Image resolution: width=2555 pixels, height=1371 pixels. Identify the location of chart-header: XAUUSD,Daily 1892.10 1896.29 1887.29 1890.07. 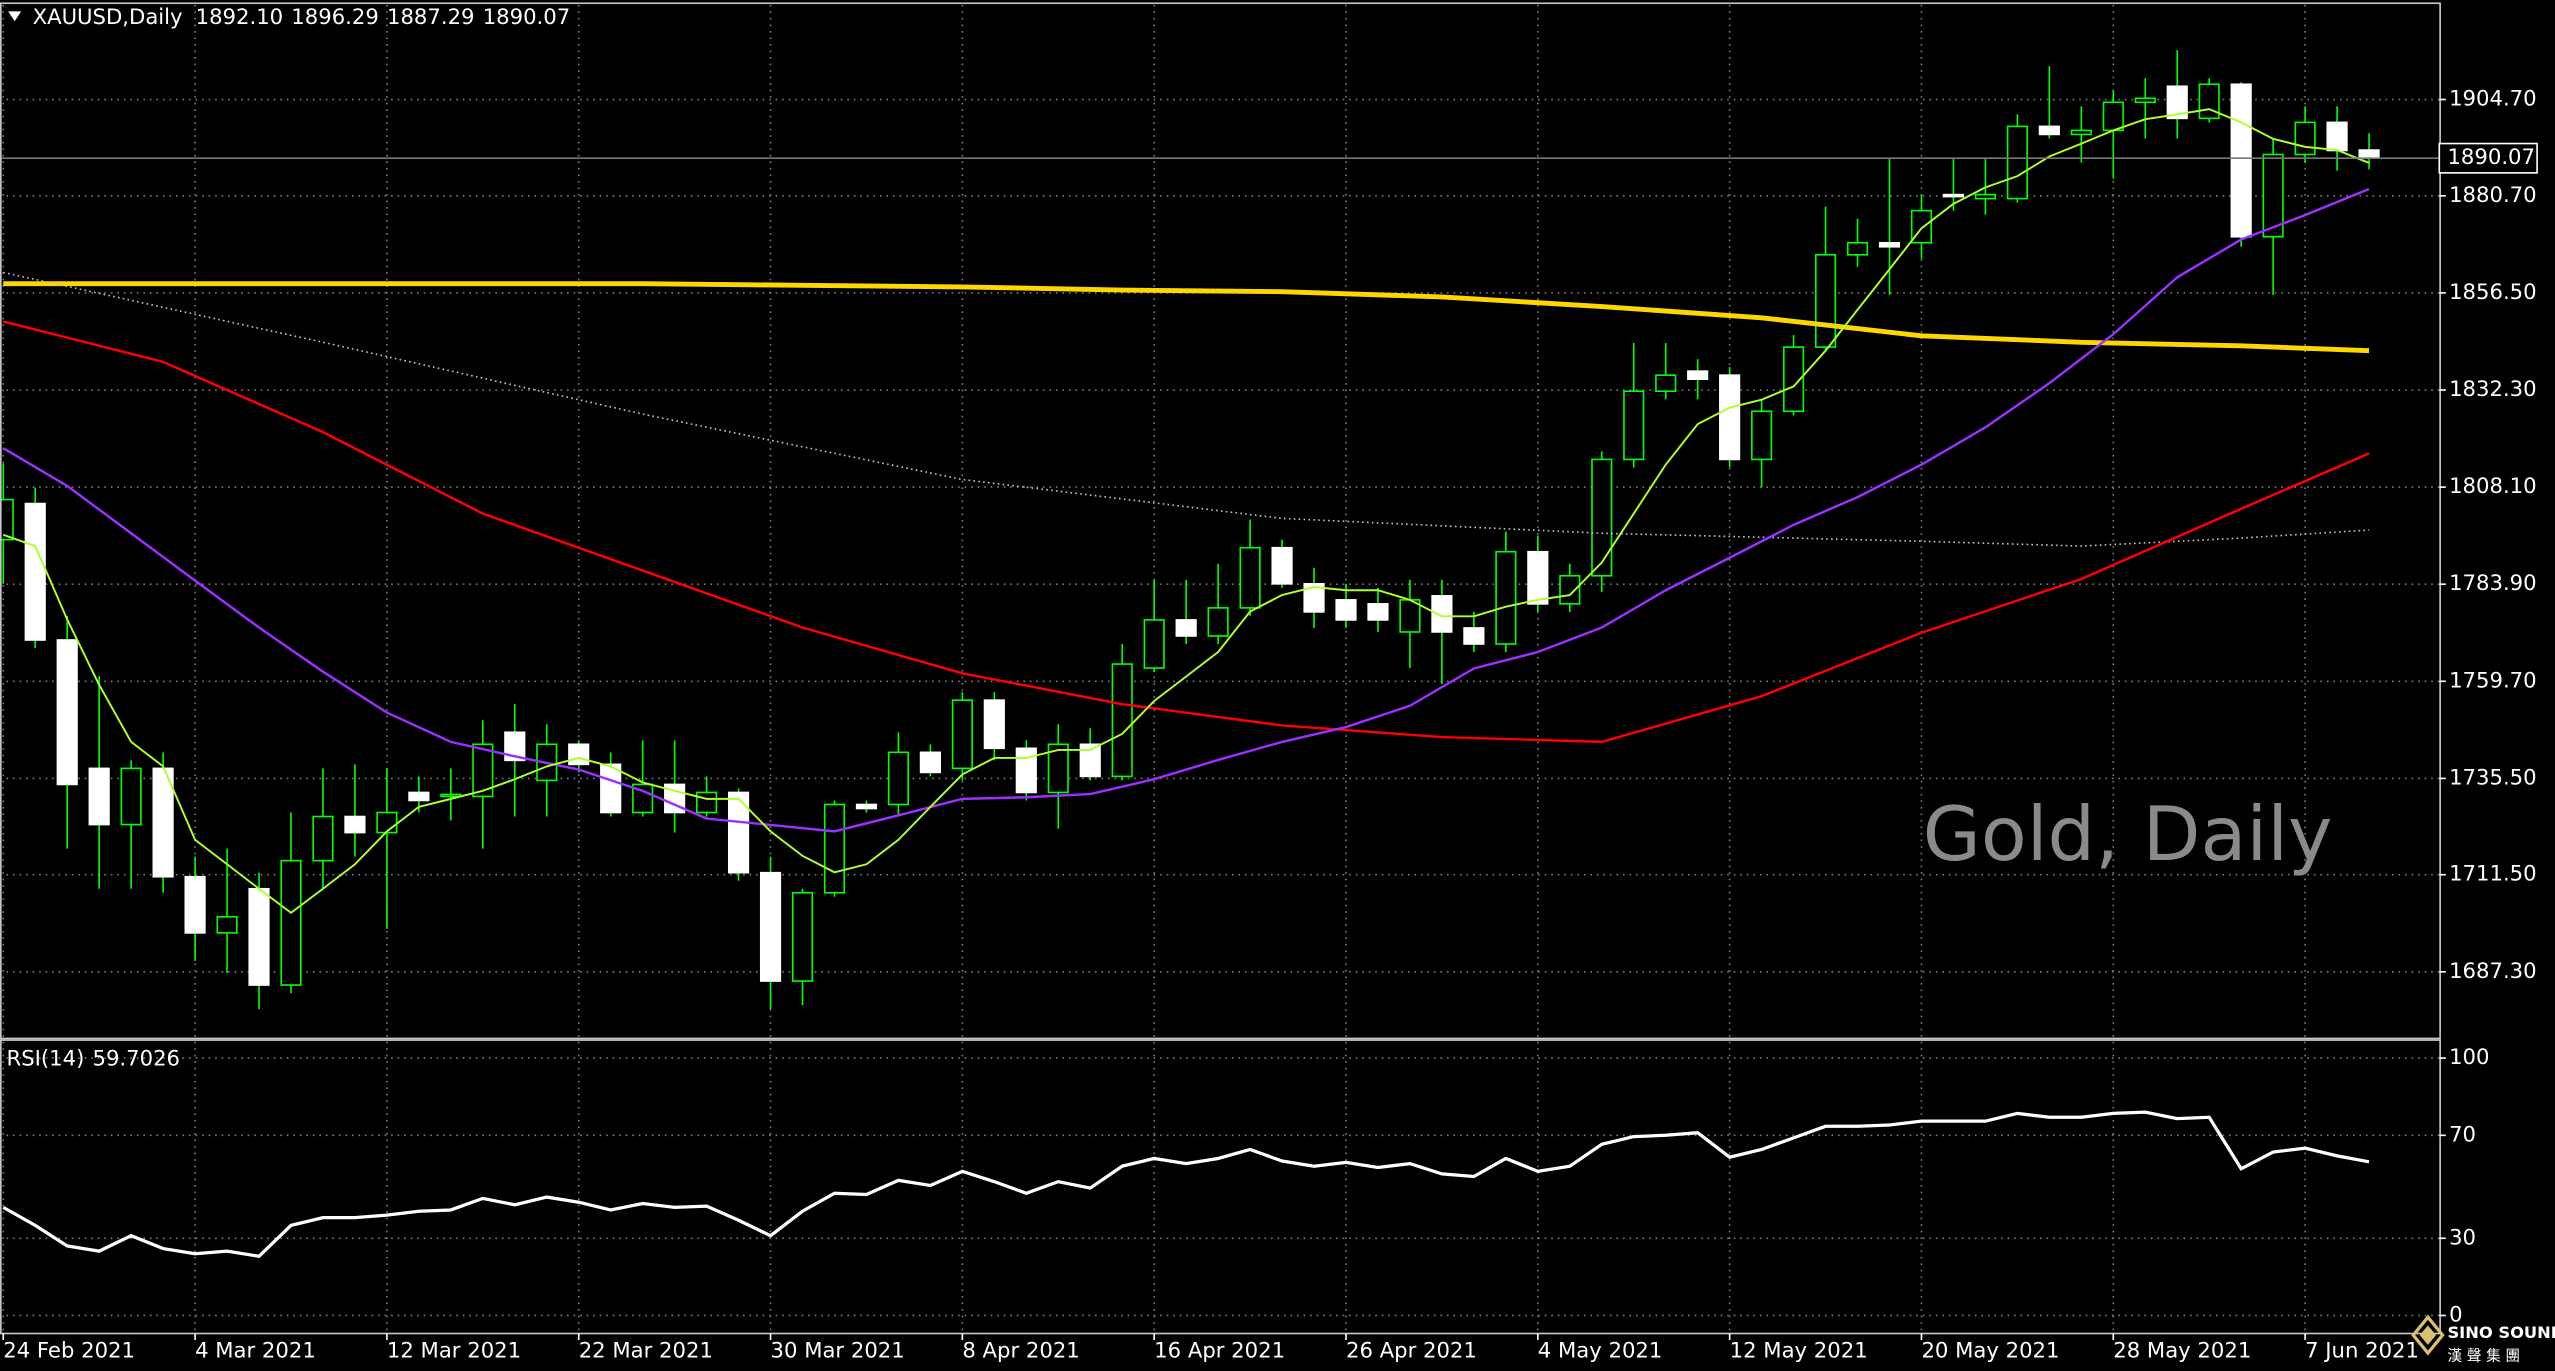
(302, 16).